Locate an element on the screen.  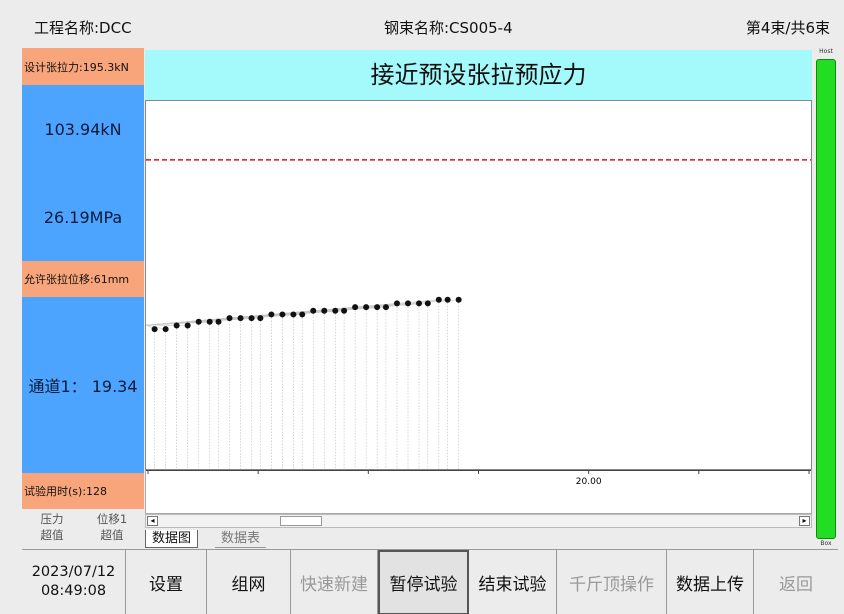
pressure-over-label: 压力 超值 is located at coordinates (52, 527).